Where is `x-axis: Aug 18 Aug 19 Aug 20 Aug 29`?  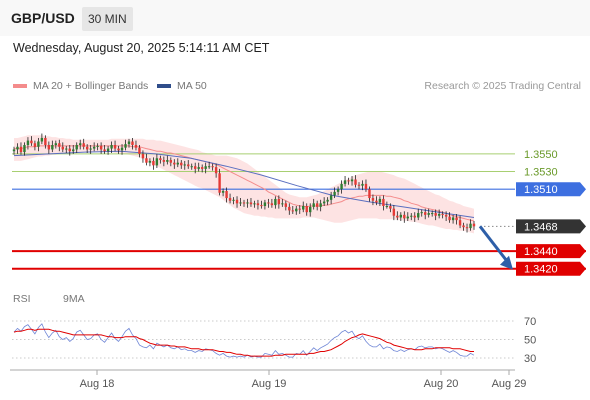 x-axis: Aug 18 Aug 19 Aug 20 Aug 29 is located at coordinates (268, 379).